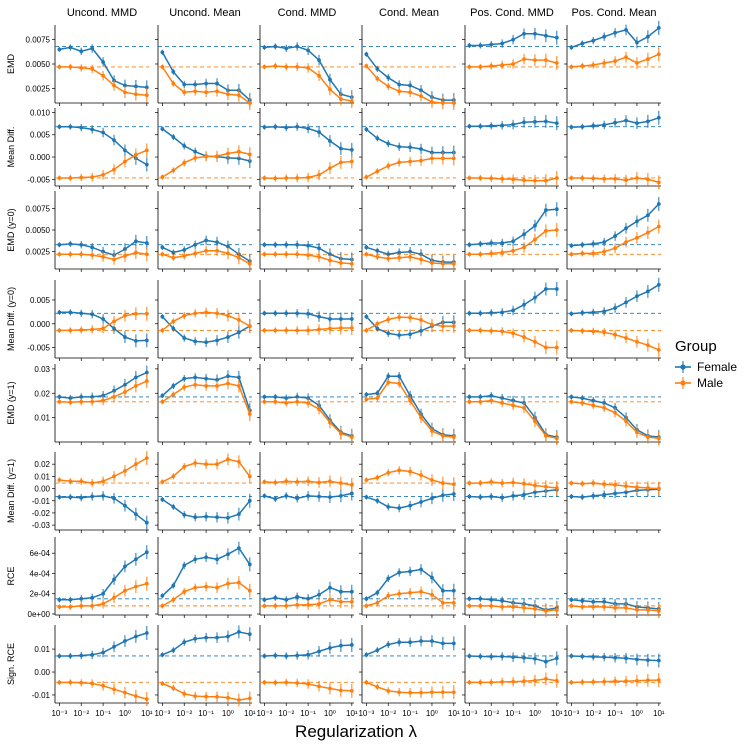  I want to click on x-tick-label: 10¹, so click(454, 713).